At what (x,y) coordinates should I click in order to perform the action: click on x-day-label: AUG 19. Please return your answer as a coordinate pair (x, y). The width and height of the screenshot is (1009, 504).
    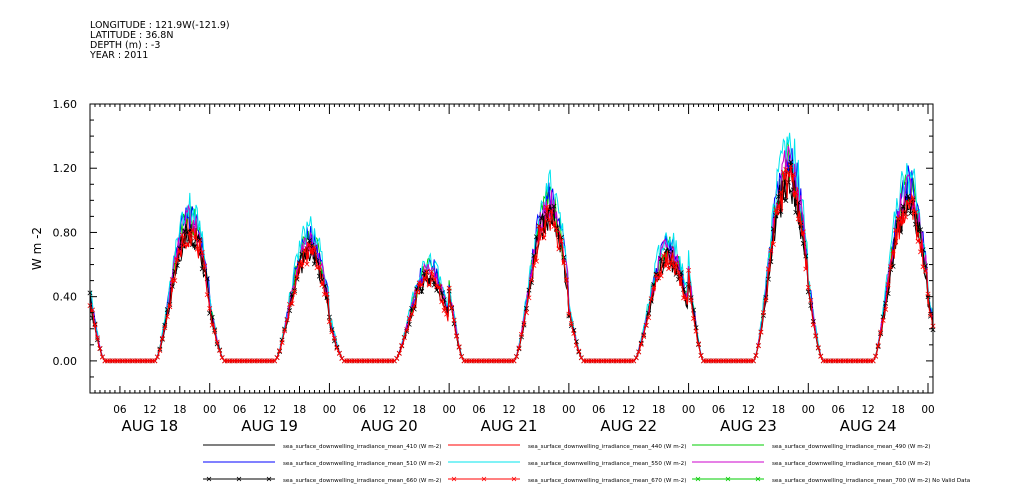
    Looking at the image, I should click on (269, 426).